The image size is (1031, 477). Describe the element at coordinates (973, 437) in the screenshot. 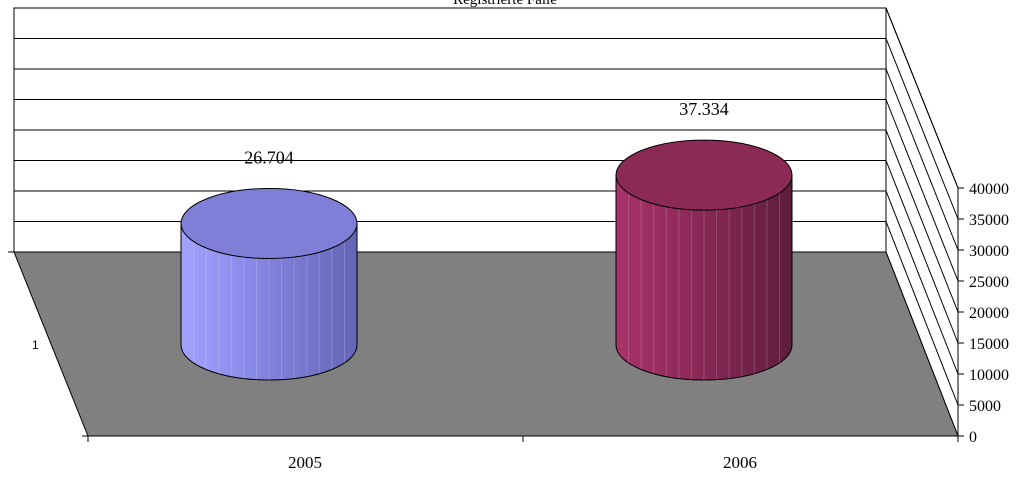

I see `y-tick-label: 0` at that location.